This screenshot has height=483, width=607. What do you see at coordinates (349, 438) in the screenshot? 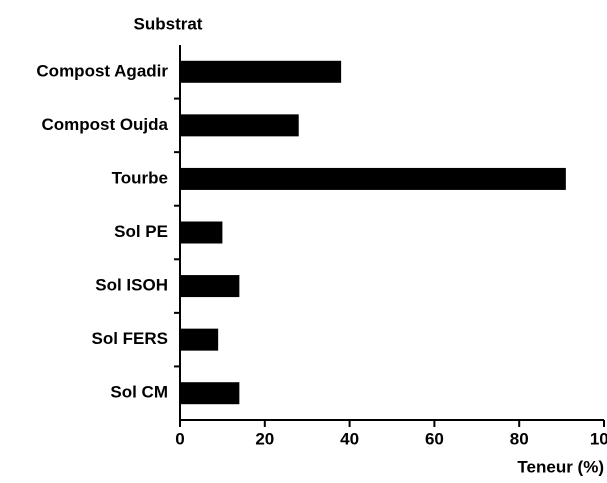
I see `x-tick-label: 40` at bounding box center [349, 438].